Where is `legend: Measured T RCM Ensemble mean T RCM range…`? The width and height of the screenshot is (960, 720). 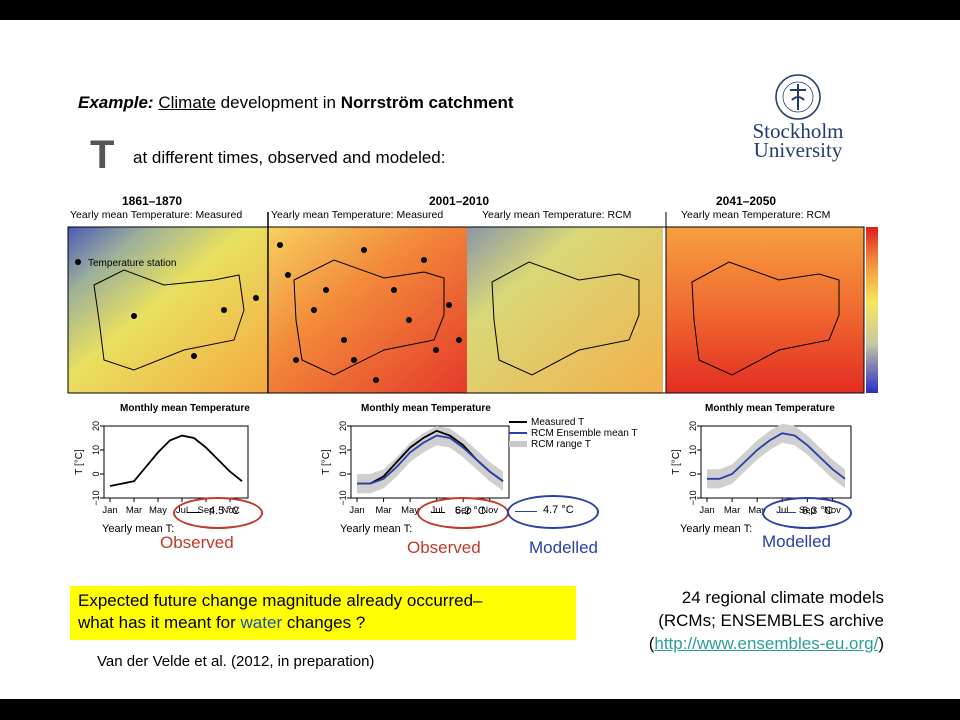 legend: Measured T RCM Ensemble mean T RCM range… is located at coordinates (573, 433).